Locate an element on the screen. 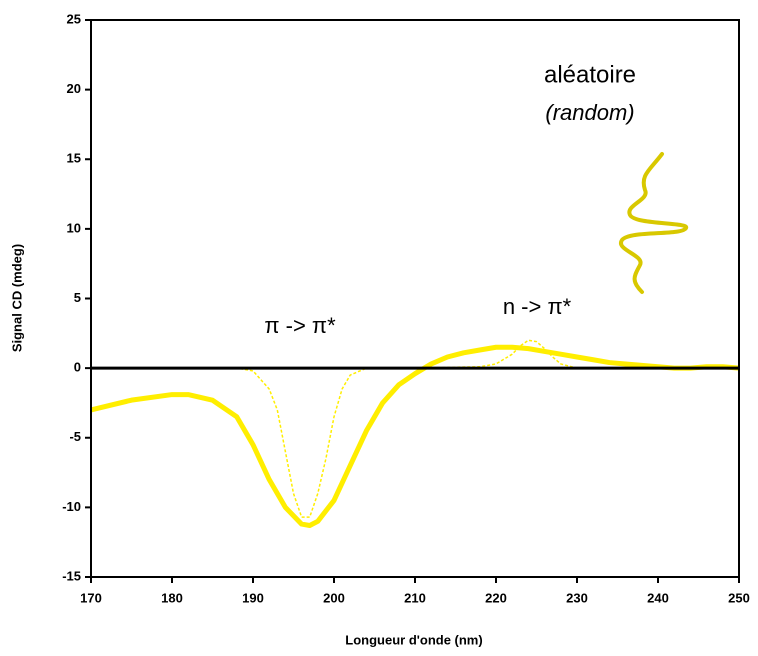 Image resolution: width=758 pixels, height=656 pixels. y-tick-label: -10 is located at coordinates (71, 506).